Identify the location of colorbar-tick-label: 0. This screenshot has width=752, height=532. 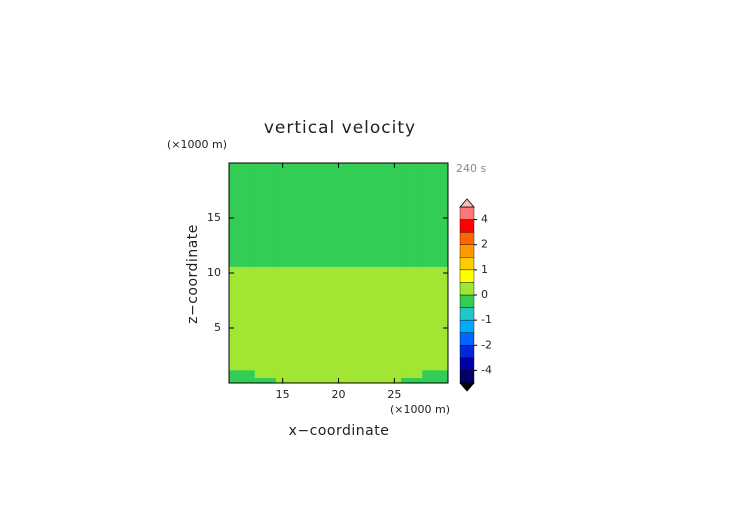
(484, 294).